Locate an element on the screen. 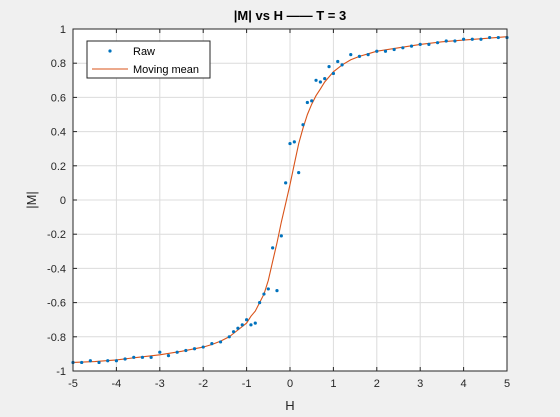 This screenshot has width=560, height=417. legend-box is located at coordinates (148, 59).